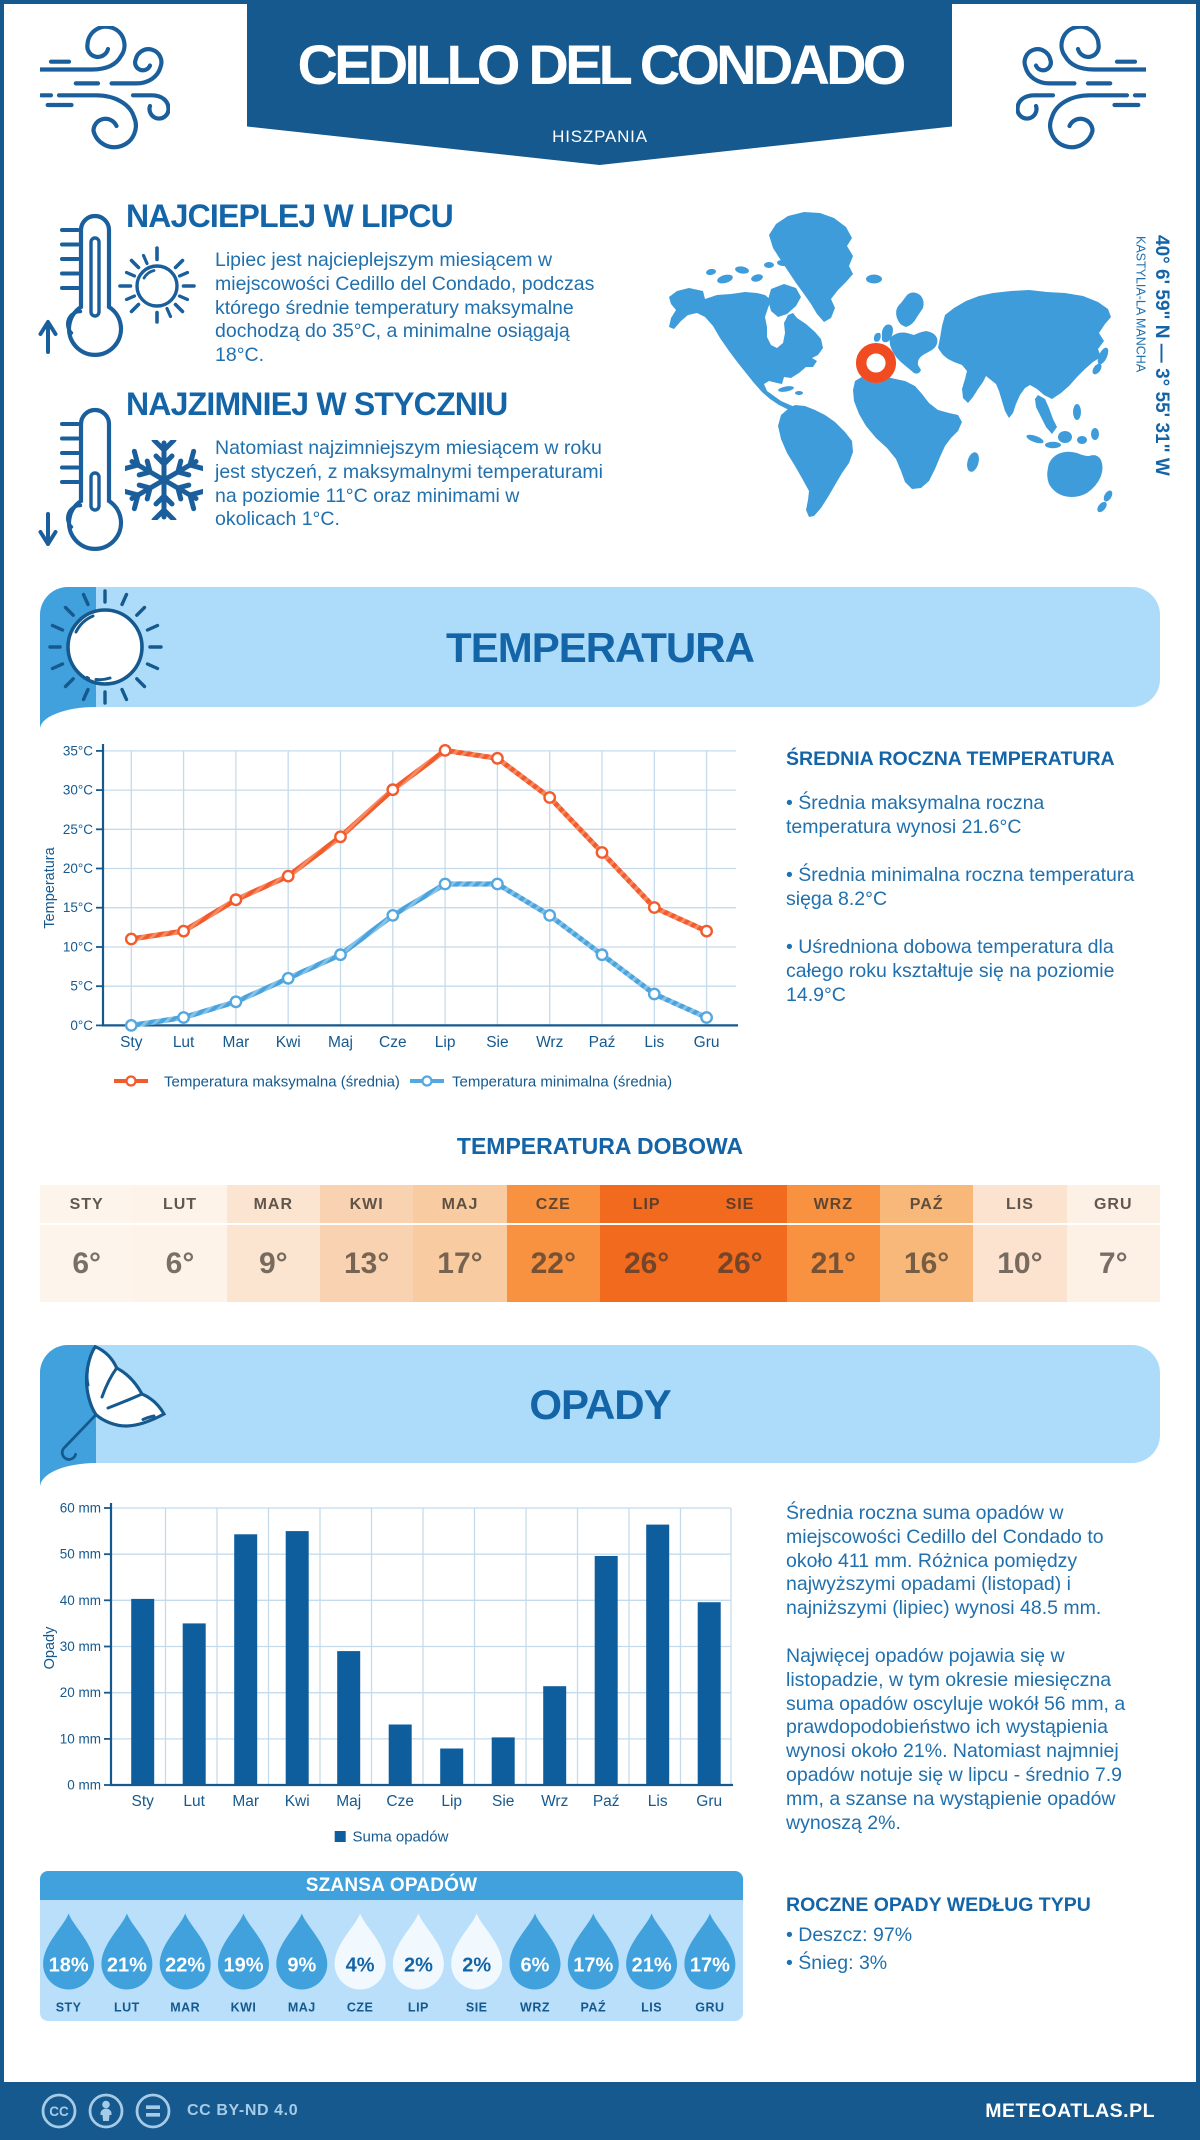  What do you see at coordinates (401, 1837) in the screenshot?
I see `svg-text: Suma opadów` at bounding box center [401, 1837].